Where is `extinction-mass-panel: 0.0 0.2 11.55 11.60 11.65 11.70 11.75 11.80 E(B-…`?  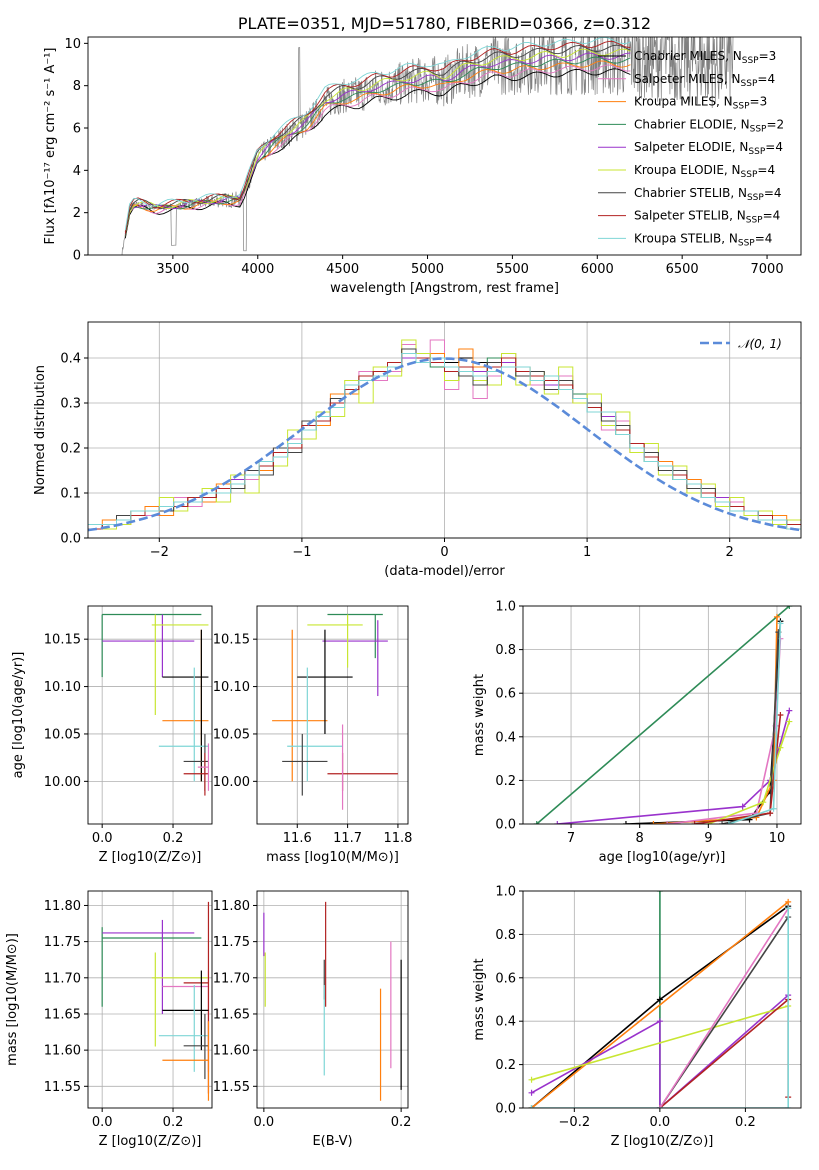
extinction-mass-panel: 0.0 0.2 11.55 11.60 11.65 11.70 11.75 11.80 E(B-… is located at coordinates (312, 1019).